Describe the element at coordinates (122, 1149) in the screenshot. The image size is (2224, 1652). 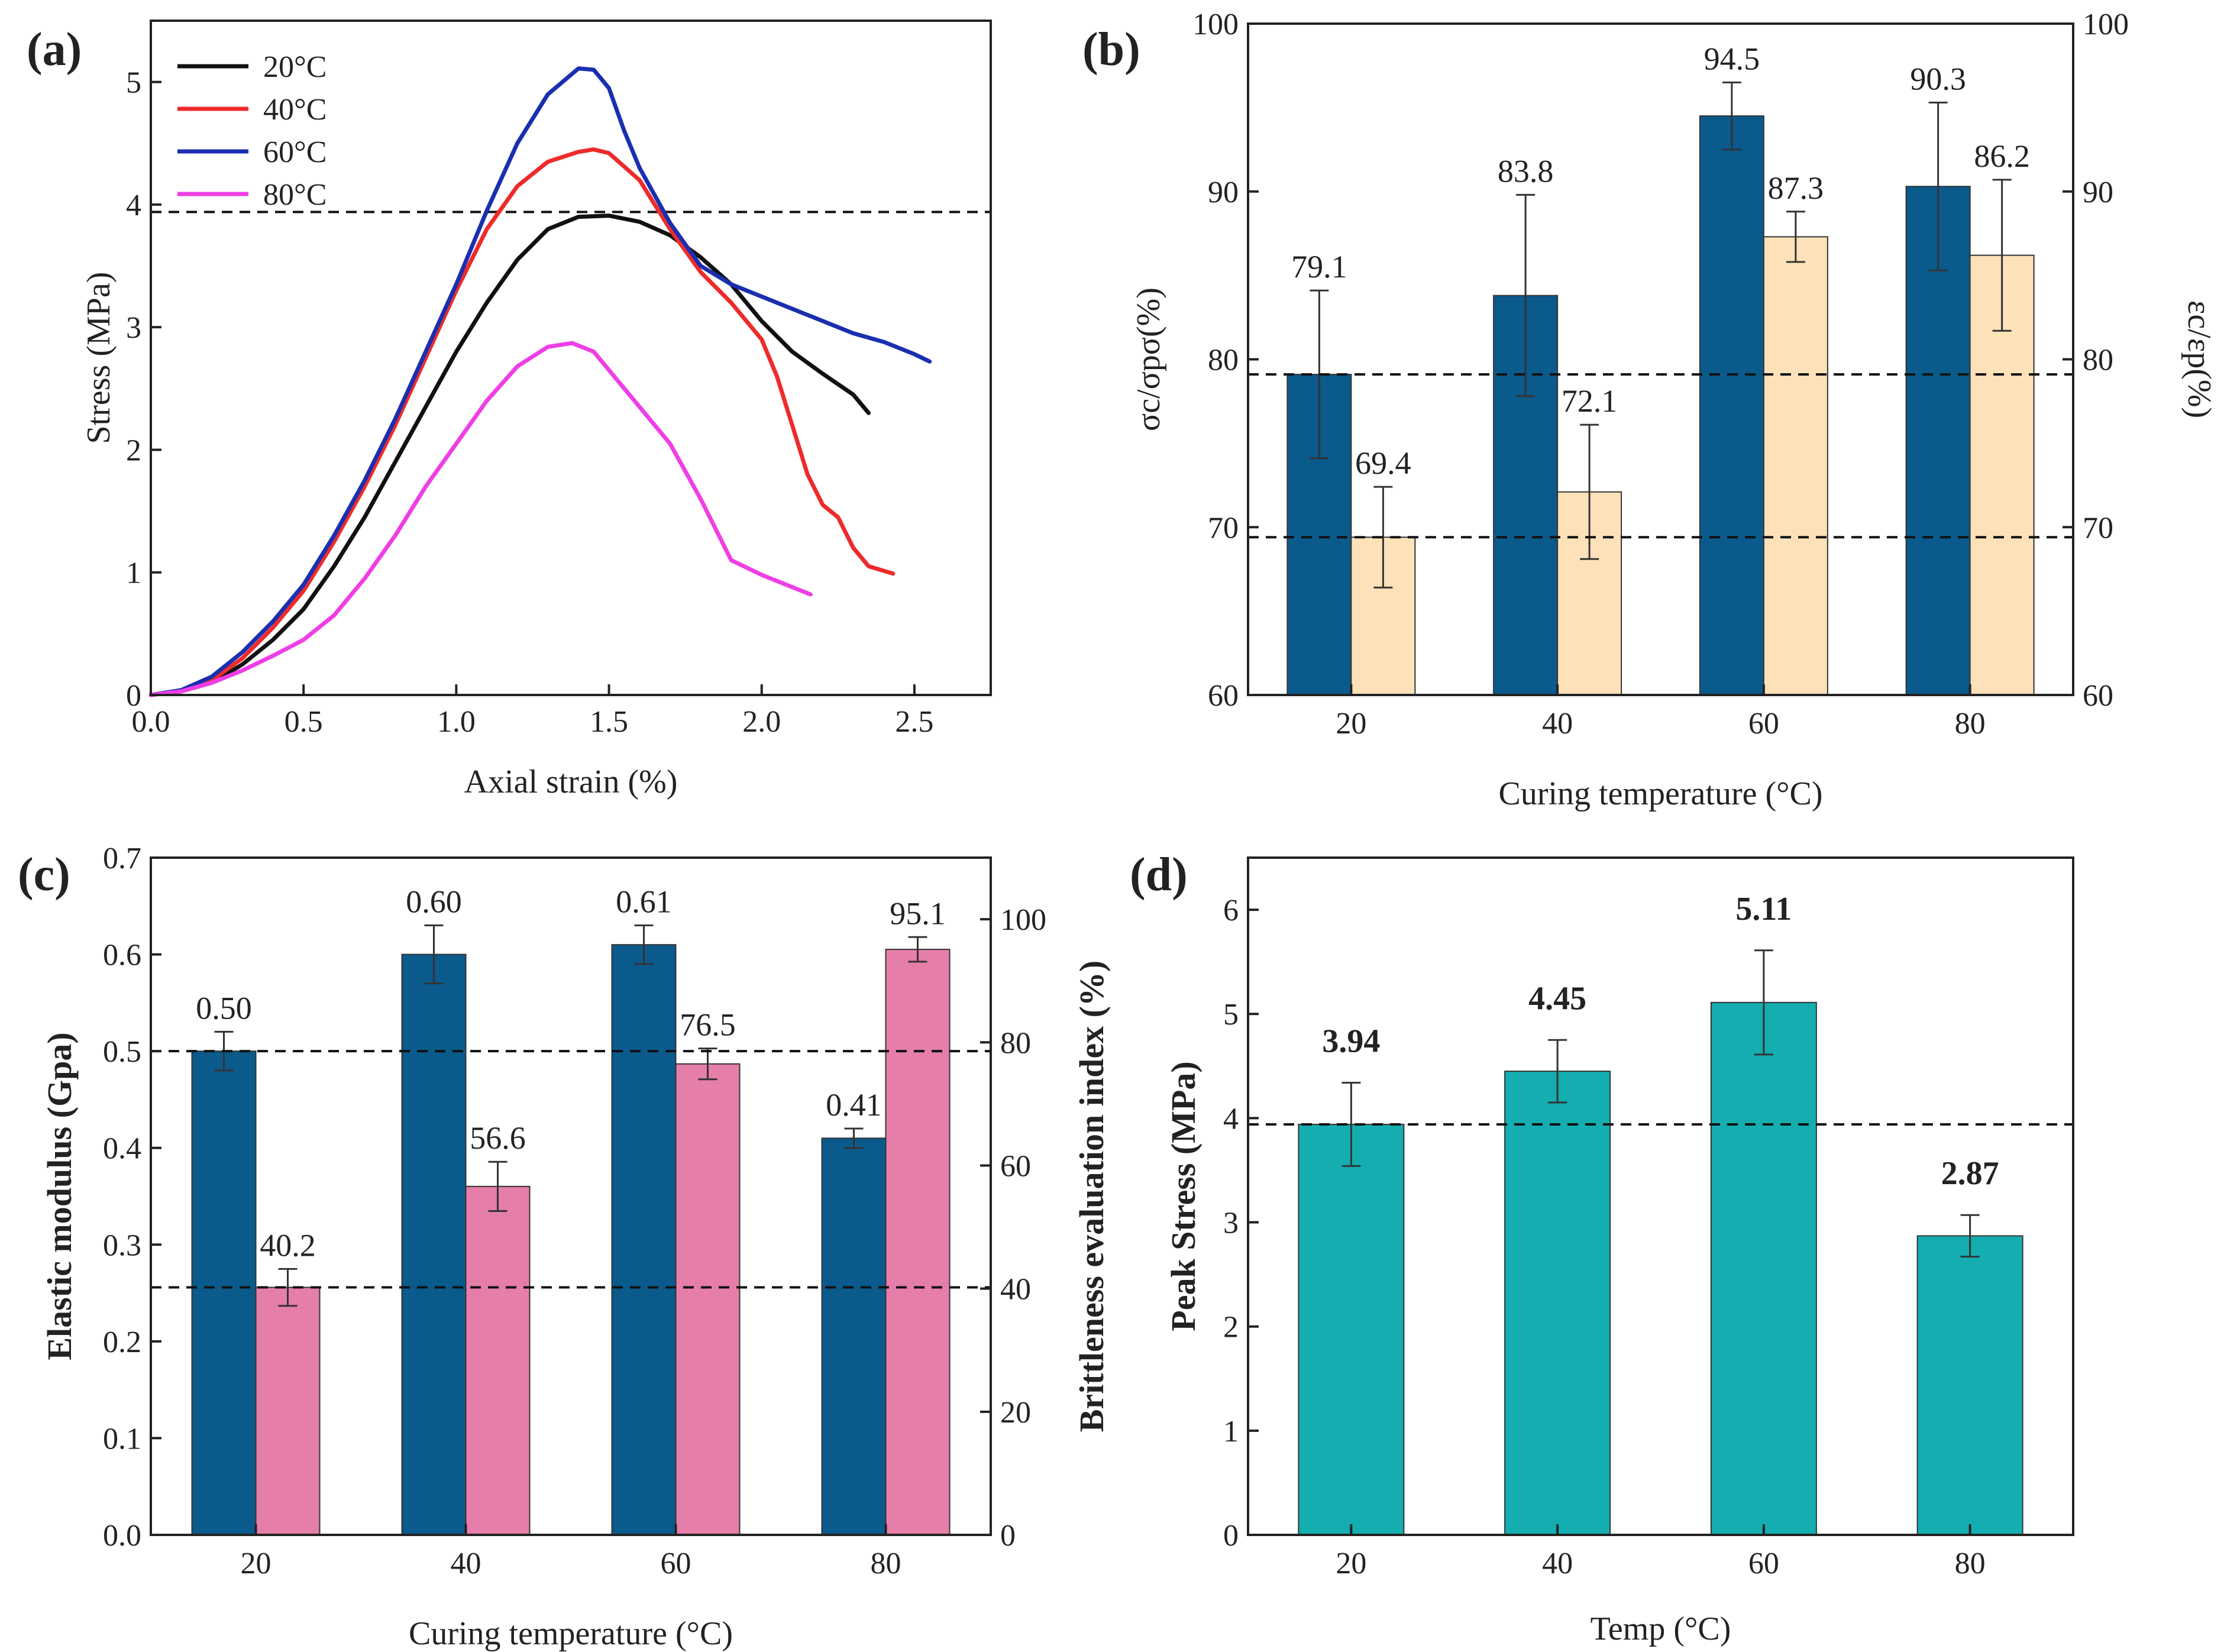
I see `y-left-tick-label-c: 0.4` at that location.